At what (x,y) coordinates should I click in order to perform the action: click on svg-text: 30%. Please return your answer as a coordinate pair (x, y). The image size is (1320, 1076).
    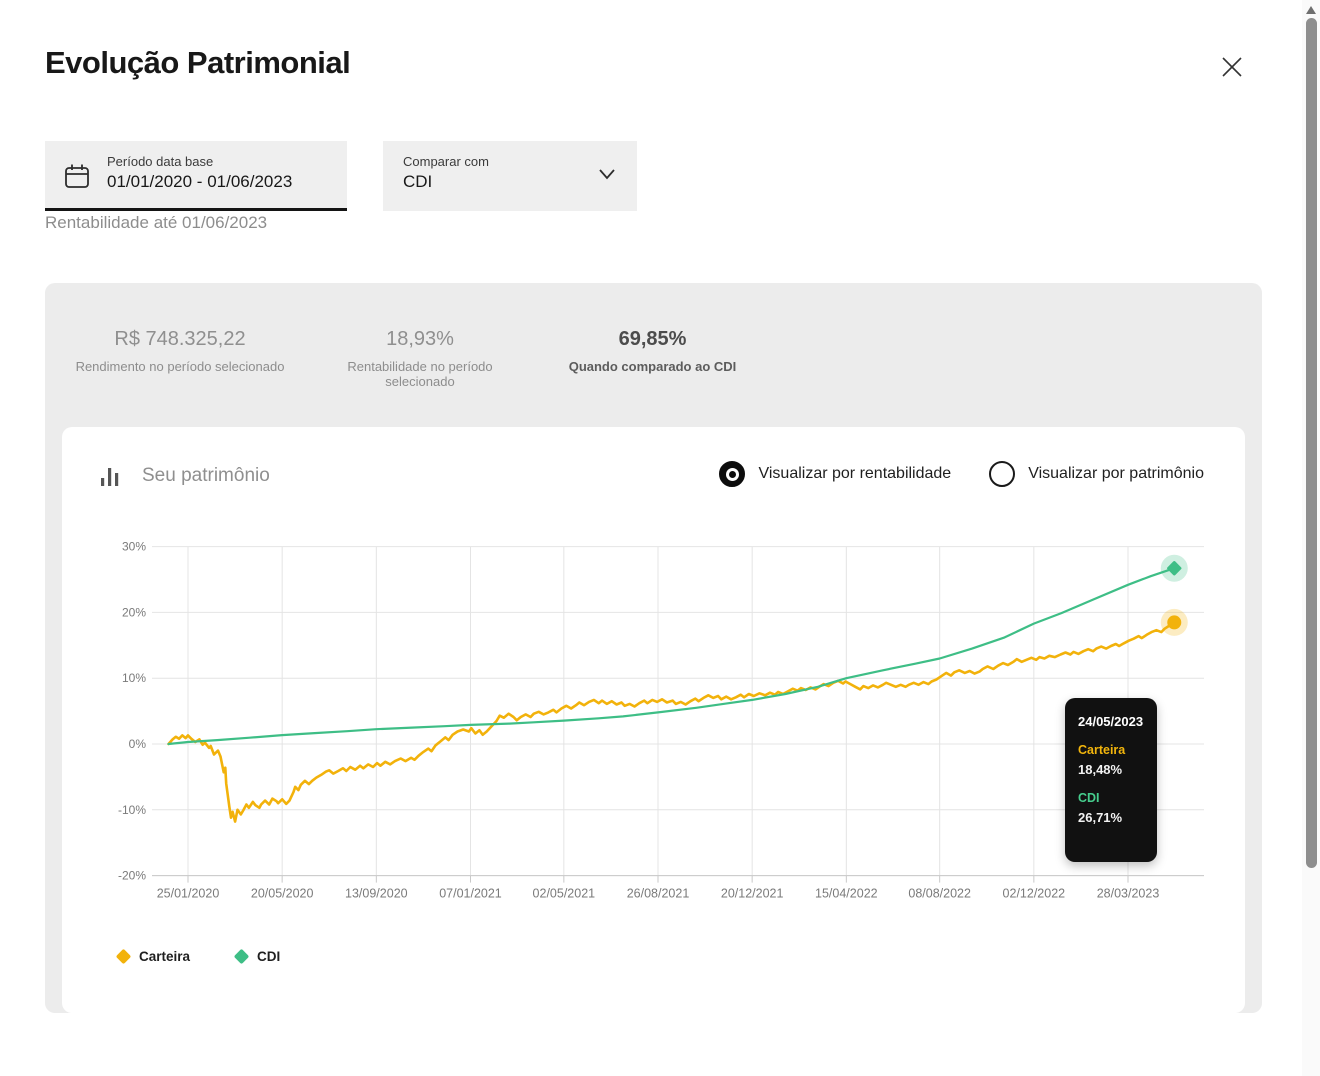
    Looking at the image, I should click on (134, 547).